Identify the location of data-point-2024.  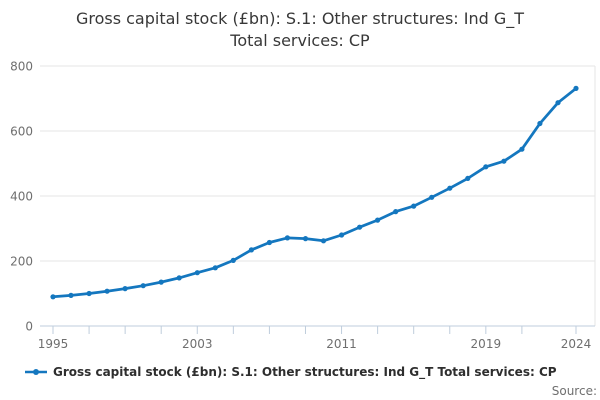
(576, 88).